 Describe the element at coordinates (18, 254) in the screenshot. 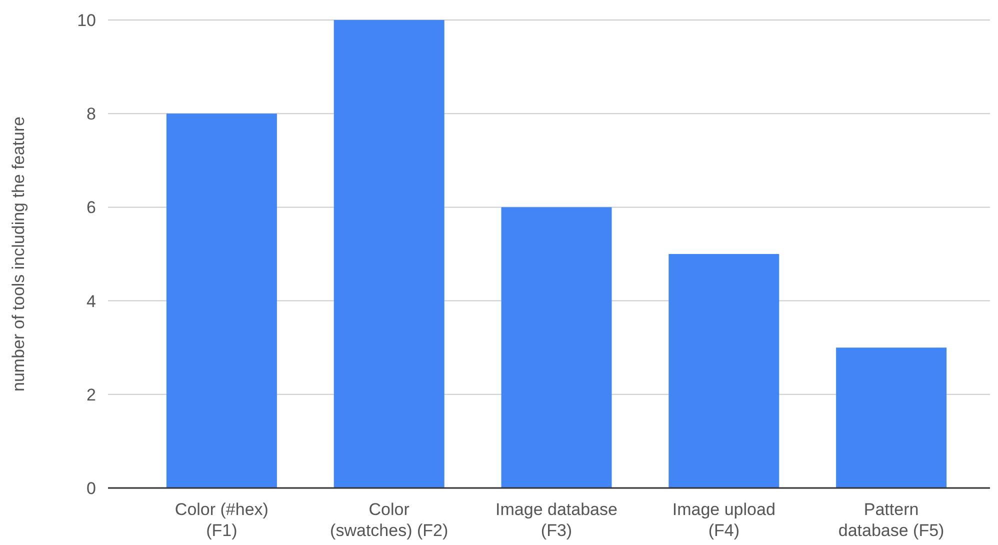

I see `y-axis-title: number of tools including the feature` at that location.